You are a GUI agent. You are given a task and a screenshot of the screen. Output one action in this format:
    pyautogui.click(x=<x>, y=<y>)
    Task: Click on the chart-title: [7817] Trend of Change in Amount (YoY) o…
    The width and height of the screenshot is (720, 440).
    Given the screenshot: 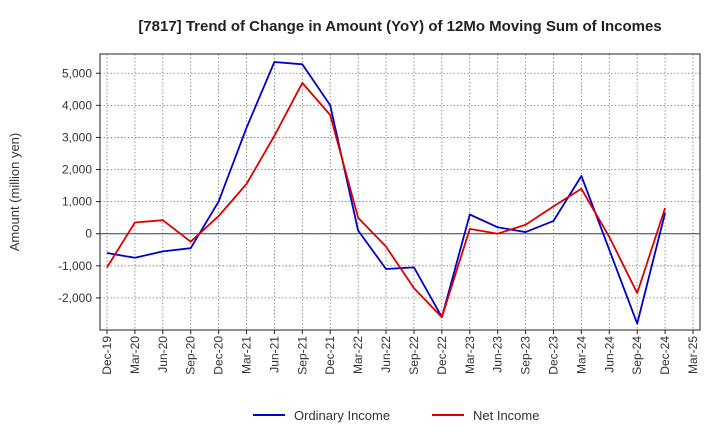 What is the action you would take?
    pyautogui.click(x=399, y=26)
    